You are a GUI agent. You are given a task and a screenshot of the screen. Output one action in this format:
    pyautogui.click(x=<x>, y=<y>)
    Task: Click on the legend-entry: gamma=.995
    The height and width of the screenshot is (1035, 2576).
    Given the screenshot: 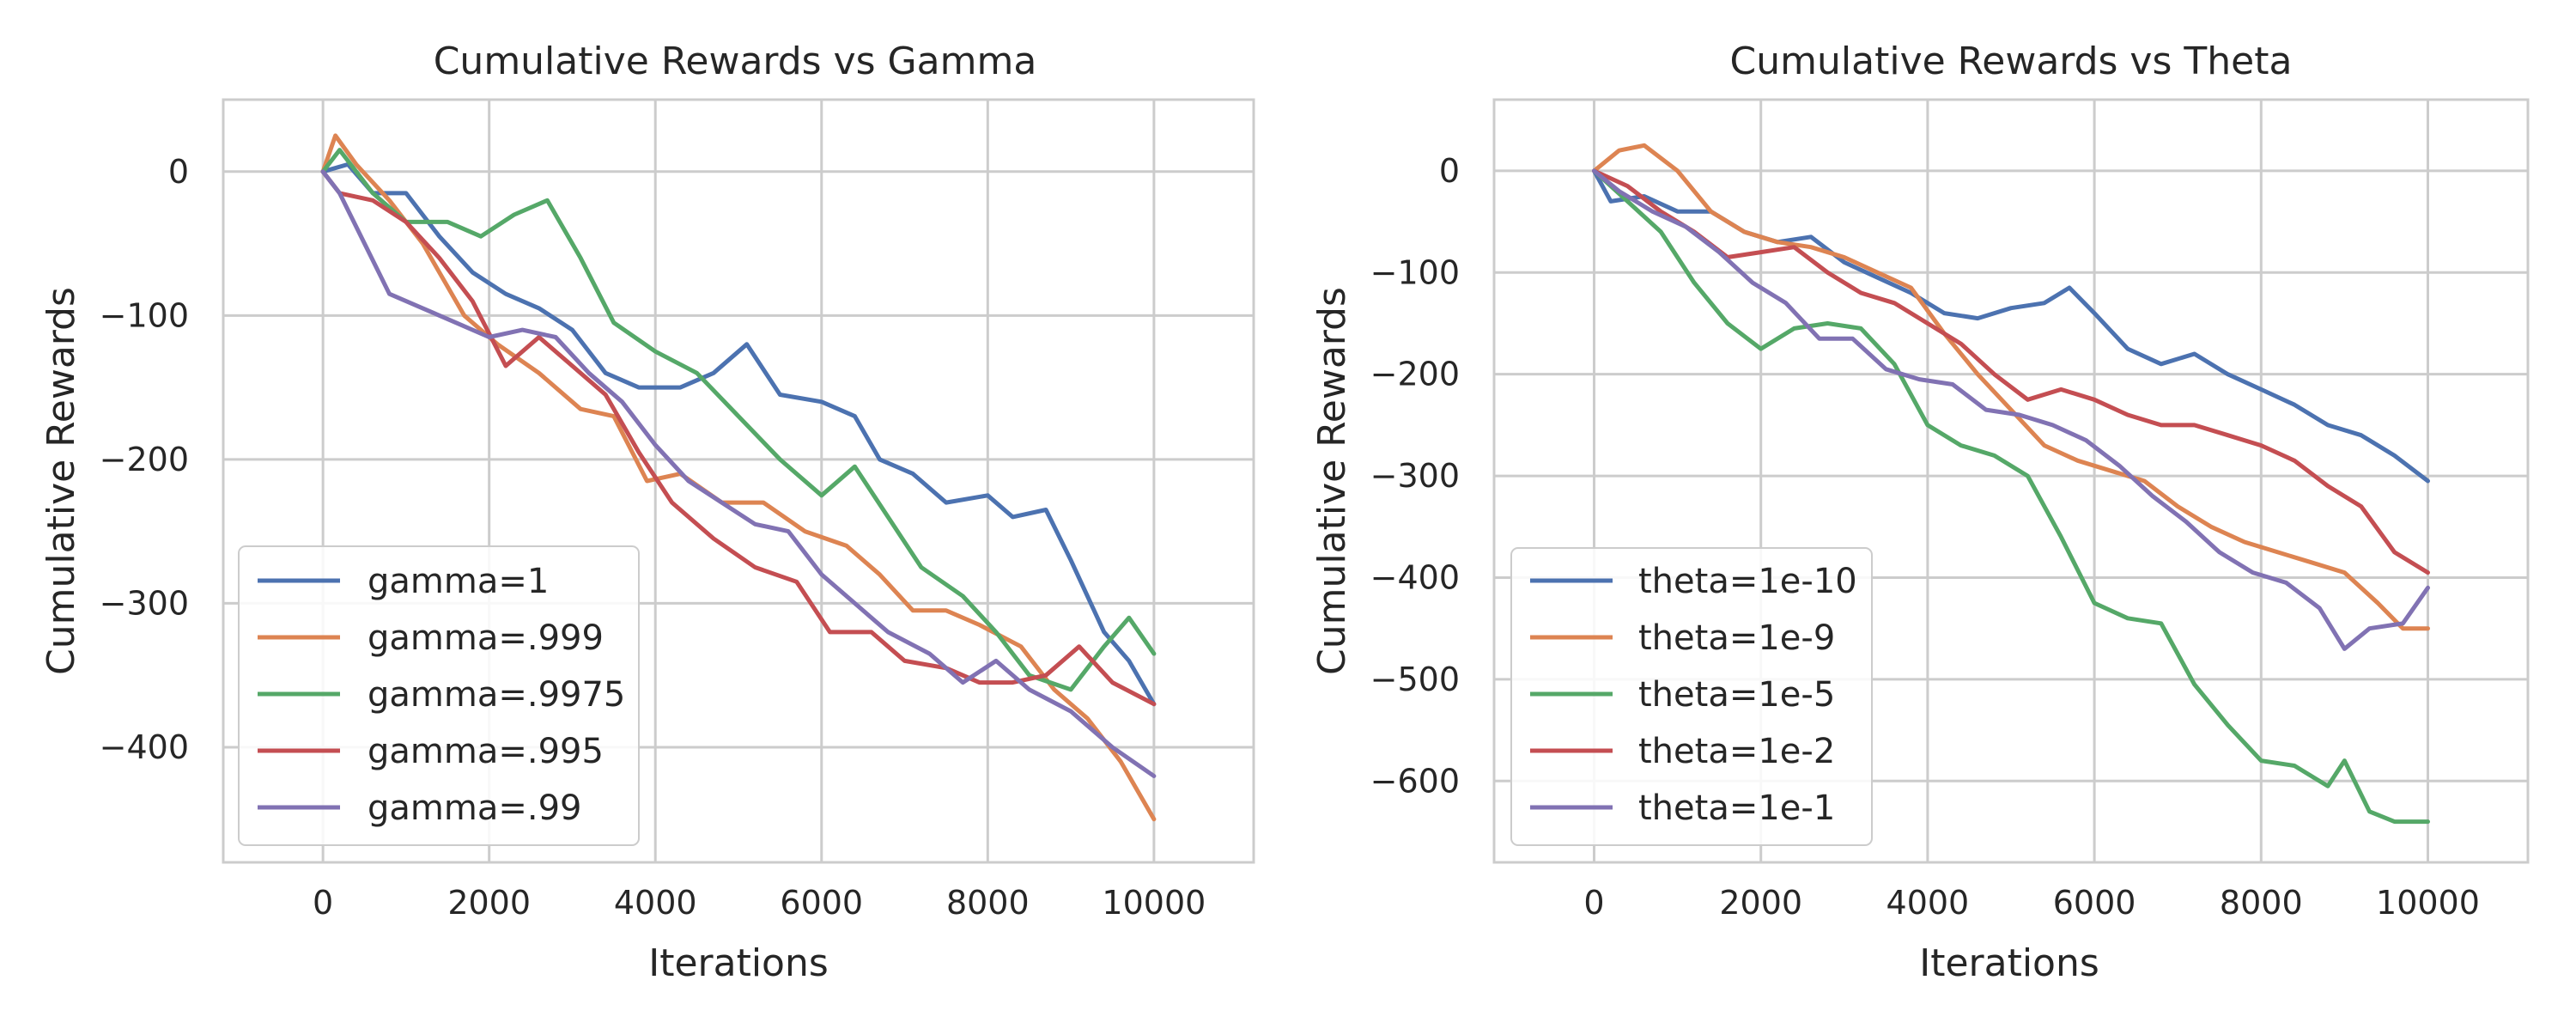 What is the action you would take?
    pyautogui.click(x=431, y=751)
    